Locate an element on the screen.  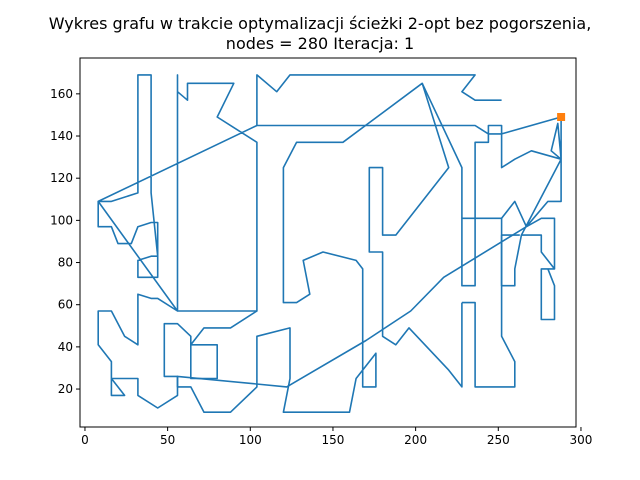
marker-layer is located at coordinates (561, 117).